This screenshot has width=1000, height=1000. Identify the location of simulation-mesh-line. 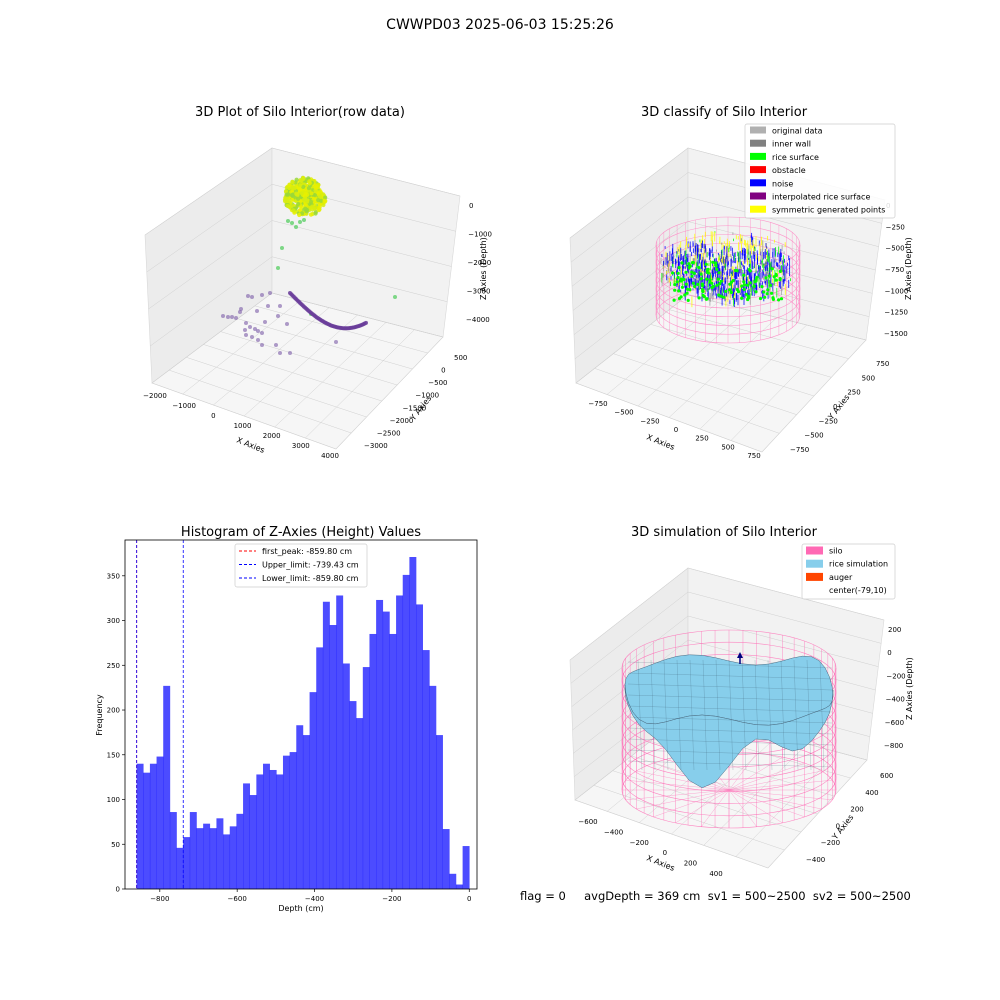
(730, 753).